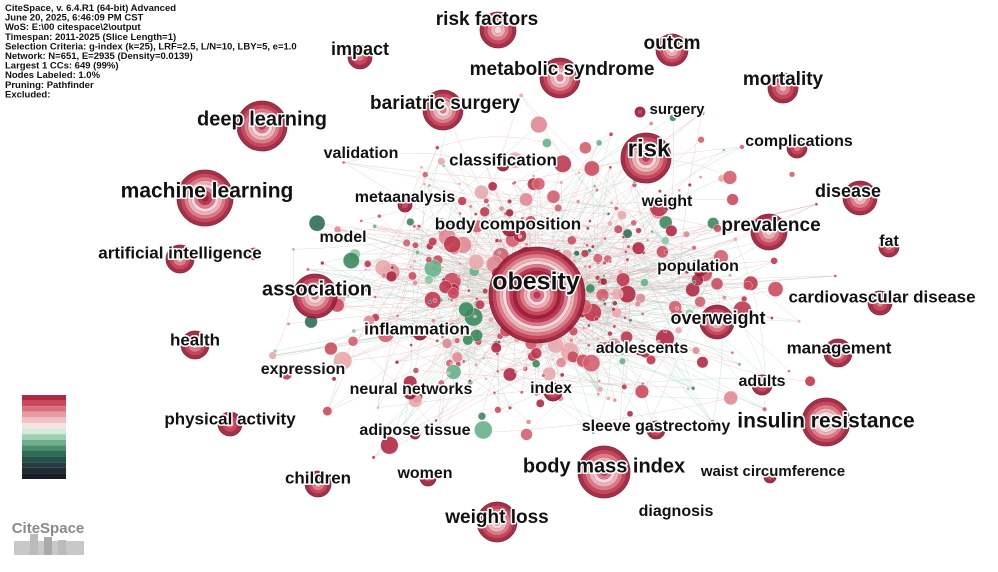 The image size is (998, 572). Describe the element at coordinates (656, 426) in the screenshot. I see `node-label: sleeve gastrectomy` at that location.